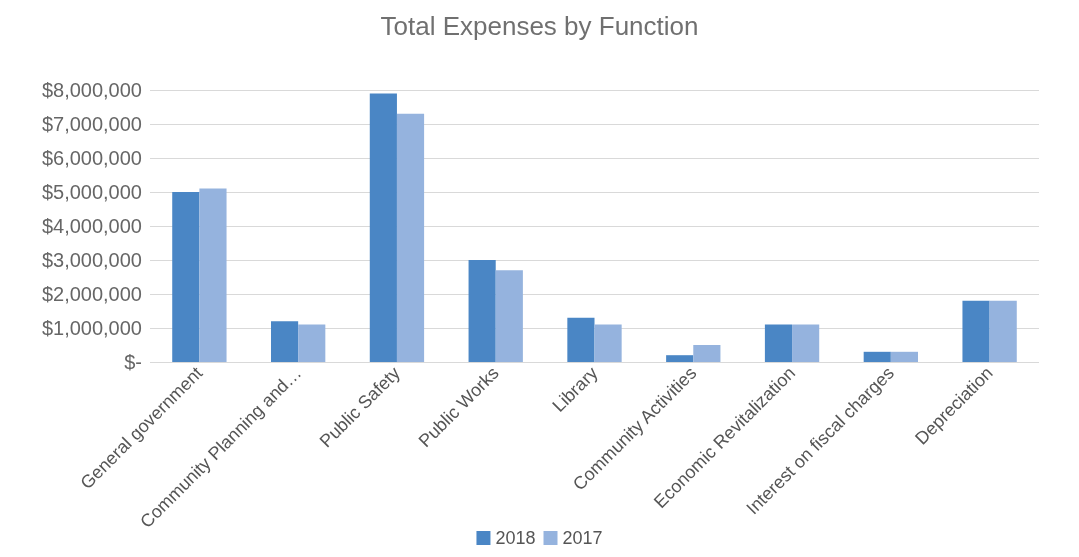 This screenshot has height=557, width=1079. I want to click on y-tick-label: $6,000,000, so click(91, 158).